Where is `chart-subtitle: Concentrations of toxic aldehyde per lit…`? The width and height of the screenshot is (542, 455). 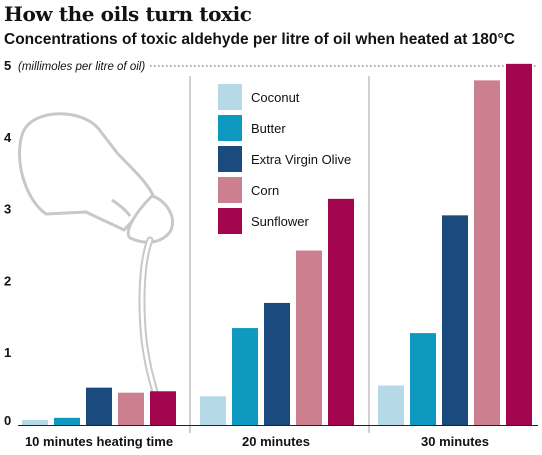 chart-subtitle: Concentrations of toxic aldehyde per lit… is located at coordinates (259, 39).